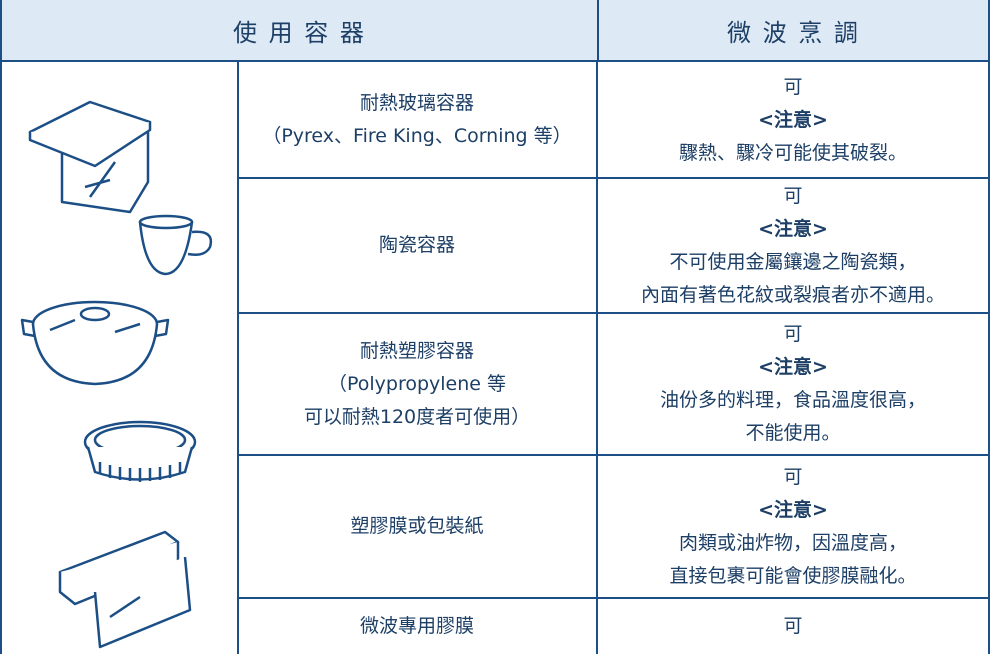  Describe the element at coordinates (792, 294) in the screenshot. I see `cell-text: 內面有著色花紋或裂痕者亦不適用。` at that location.